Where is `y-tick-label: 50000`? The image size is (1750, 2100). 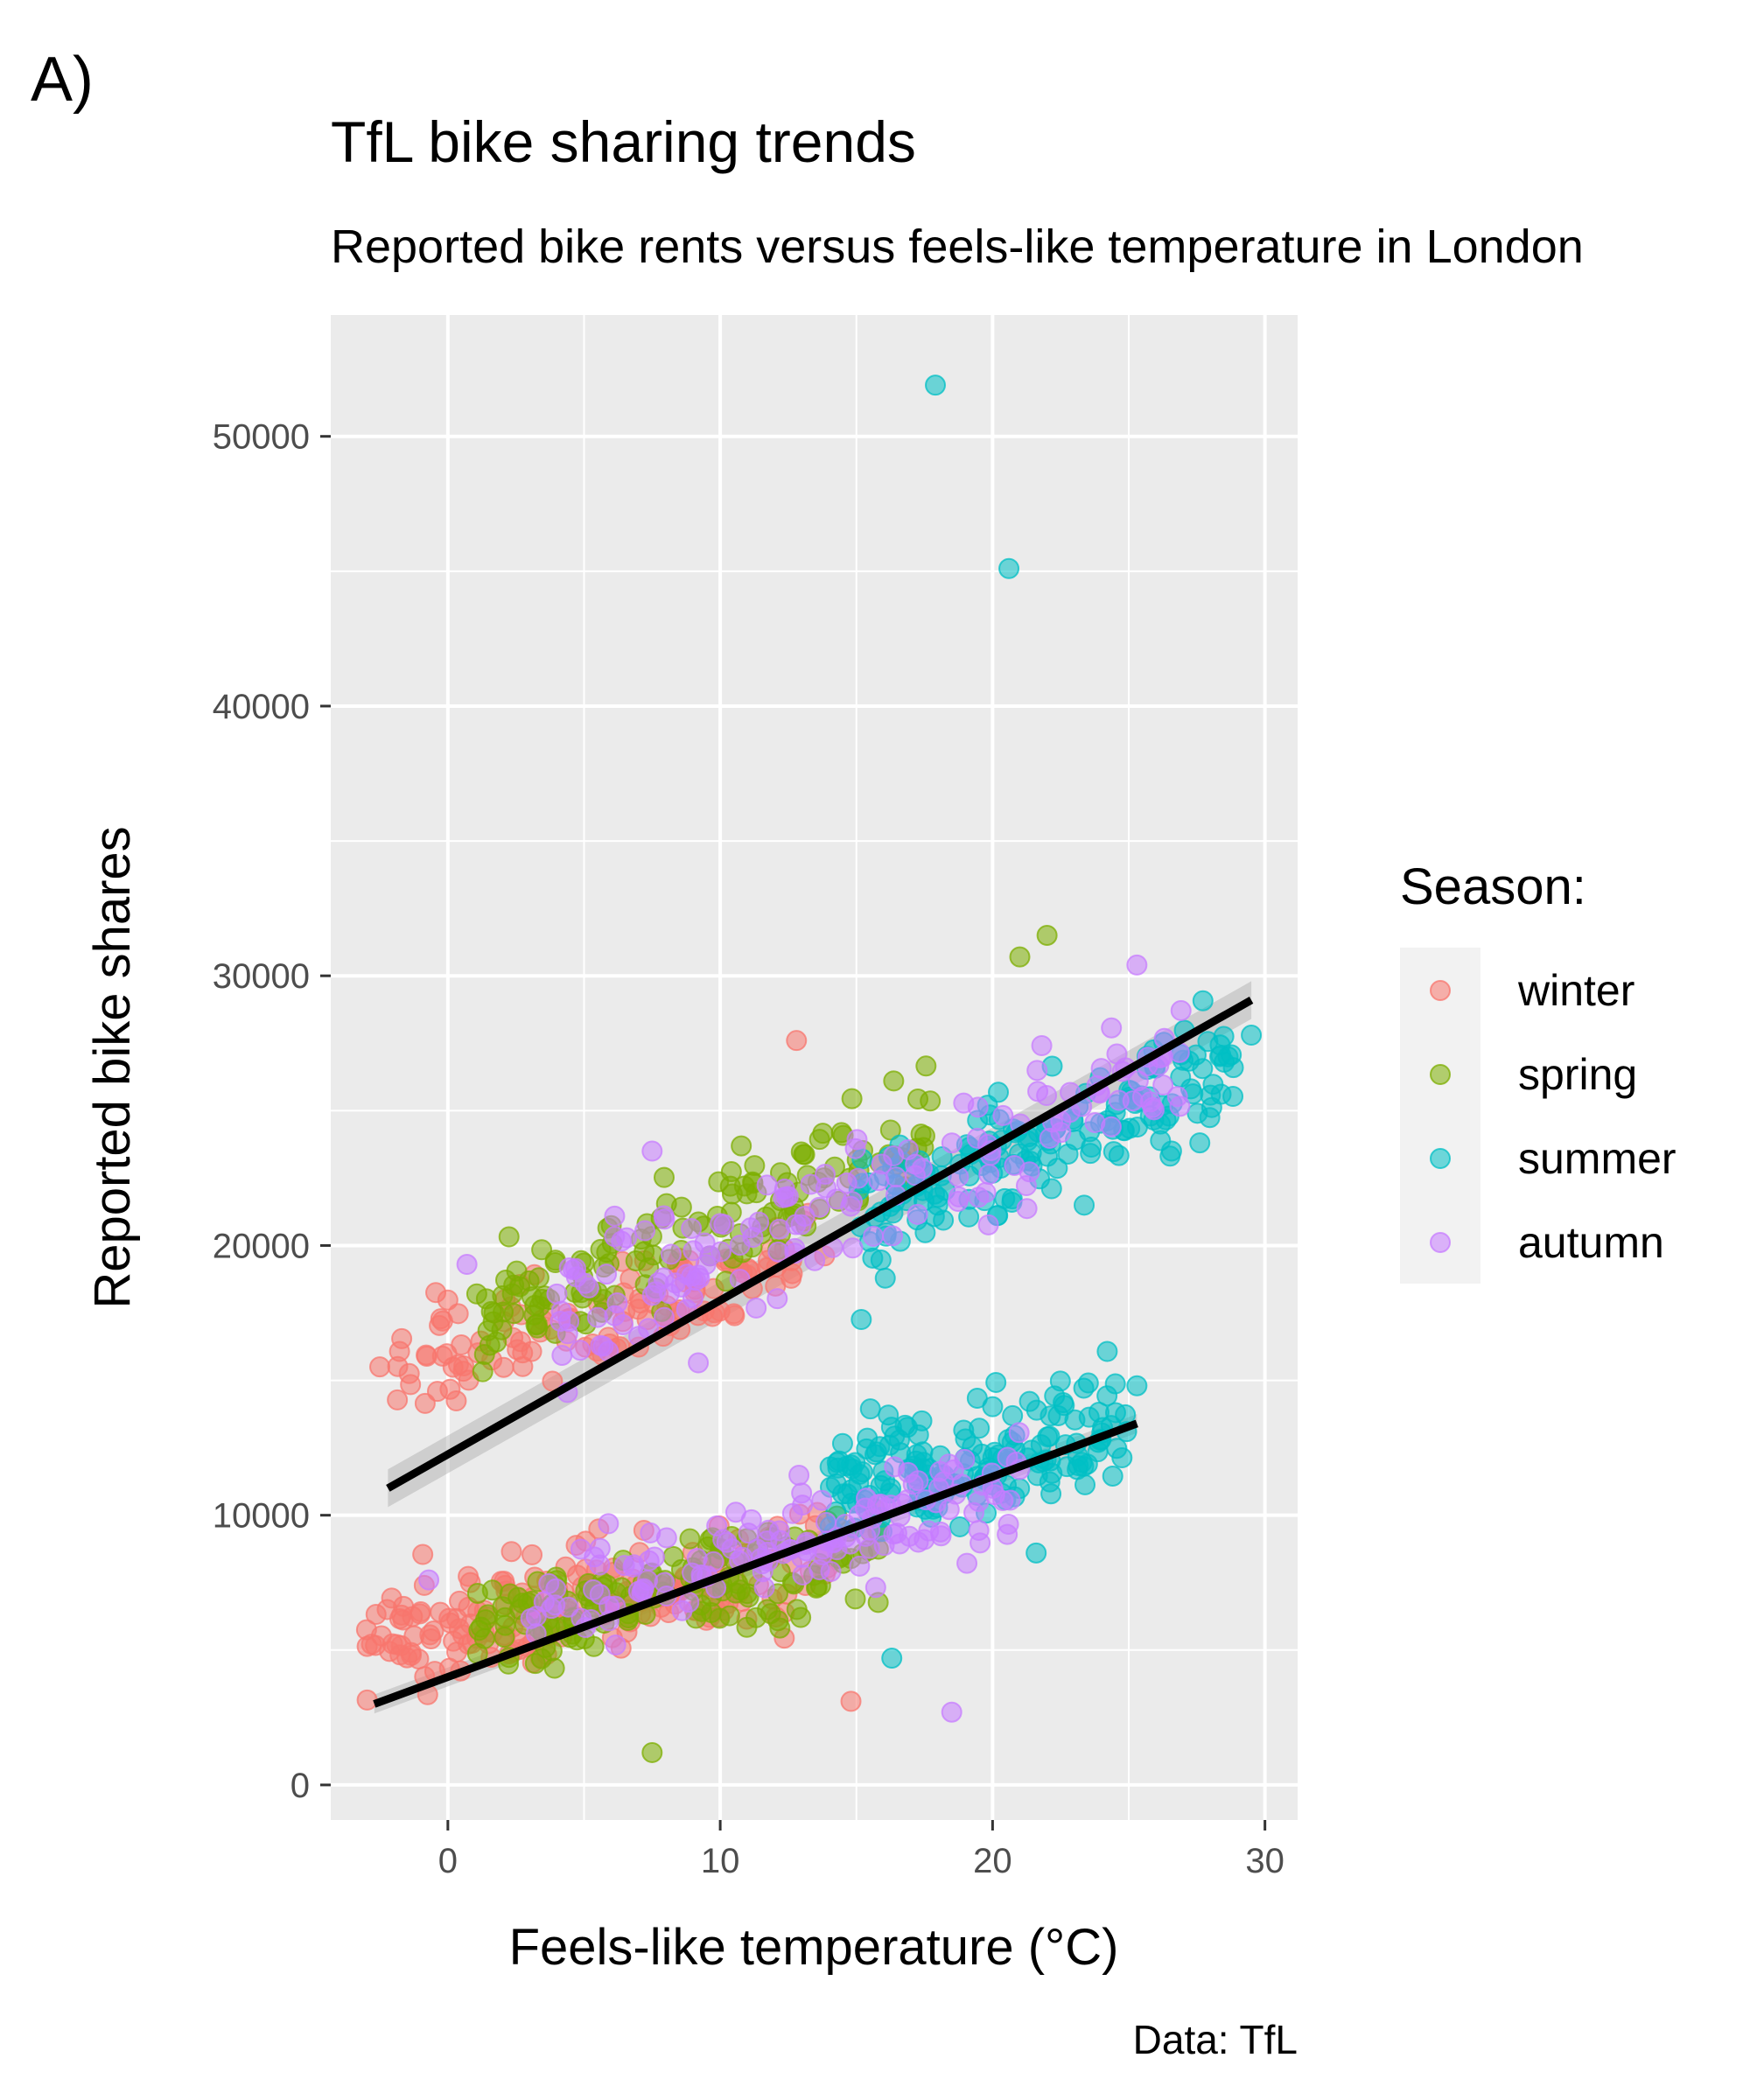 y-tick-label: 50000 is located at coordinates (261, 437).